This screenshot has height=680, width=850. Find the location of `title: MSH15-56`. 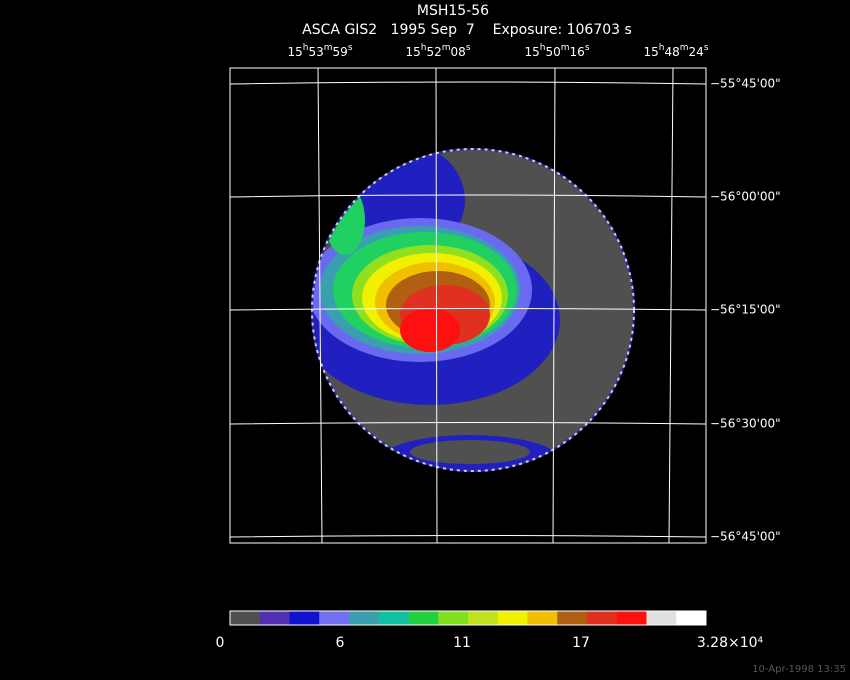

title: MSH15-56 is located at coordinates (453, 11).